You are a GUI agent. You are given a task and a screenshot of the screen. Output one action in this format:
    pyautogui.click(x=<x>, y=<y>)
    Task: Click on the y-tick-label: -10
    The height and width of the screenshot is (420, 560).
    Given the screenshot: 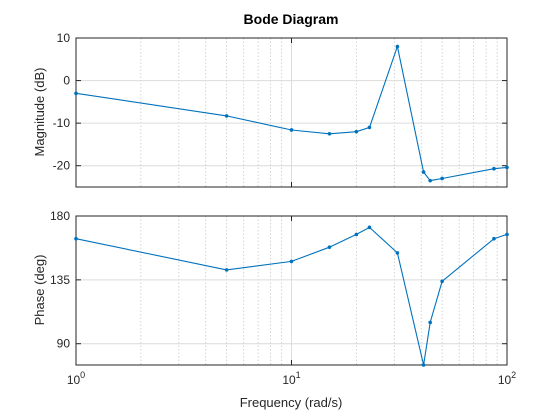 What is the action you would take?
    pyautogui.click(x=62, y=123)
    